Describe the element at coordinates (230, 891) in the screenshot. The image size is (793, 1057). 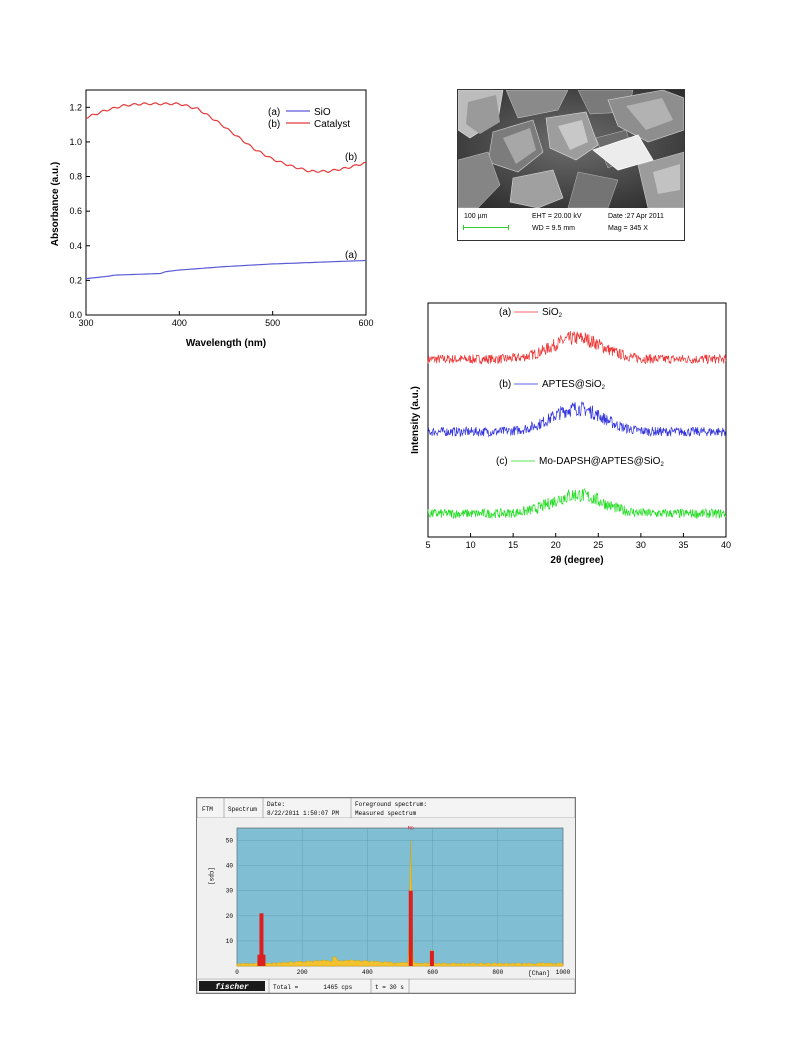
I see `edx-y-tick-label: 30` at that location.